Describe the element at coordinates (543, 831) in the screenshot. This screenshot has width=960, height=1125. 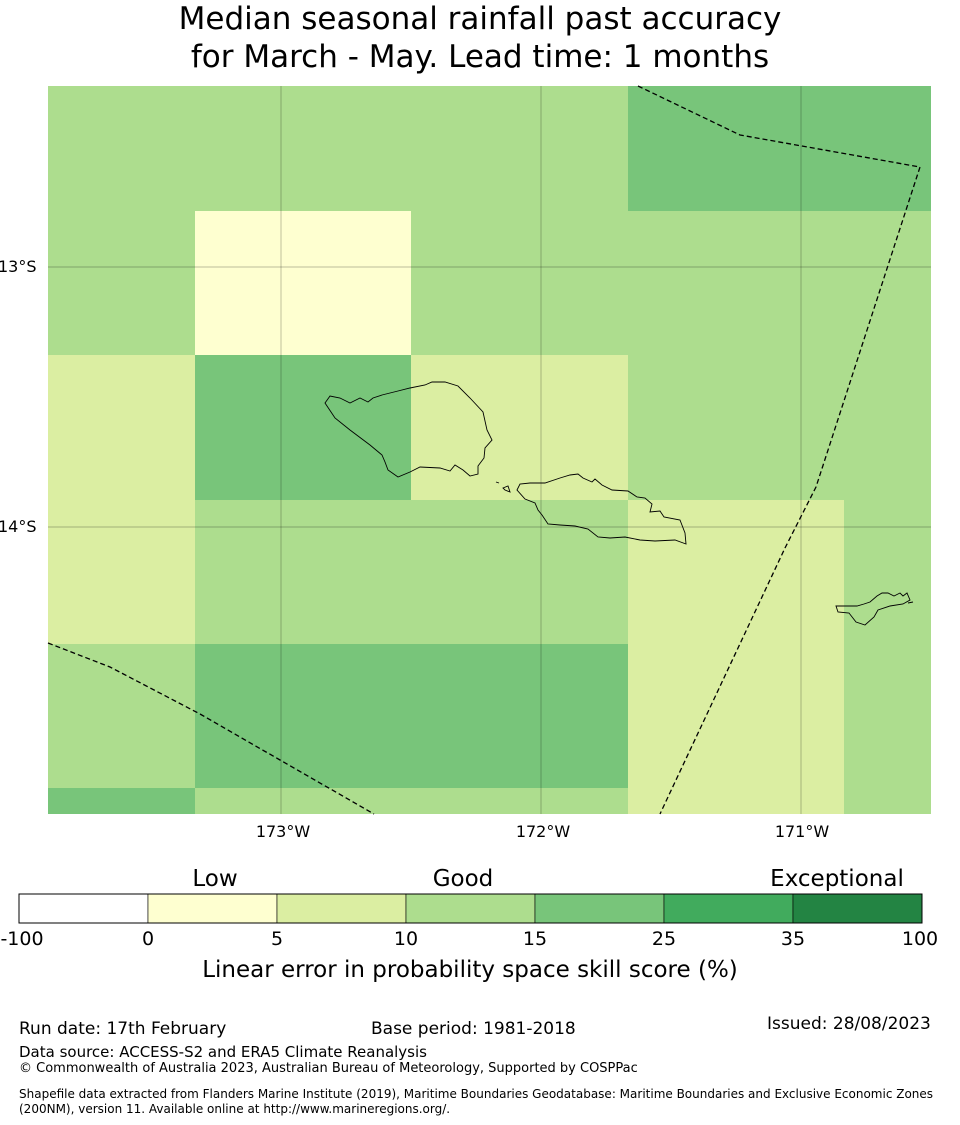
I see `lon-label-172w: 172°W` at that location.